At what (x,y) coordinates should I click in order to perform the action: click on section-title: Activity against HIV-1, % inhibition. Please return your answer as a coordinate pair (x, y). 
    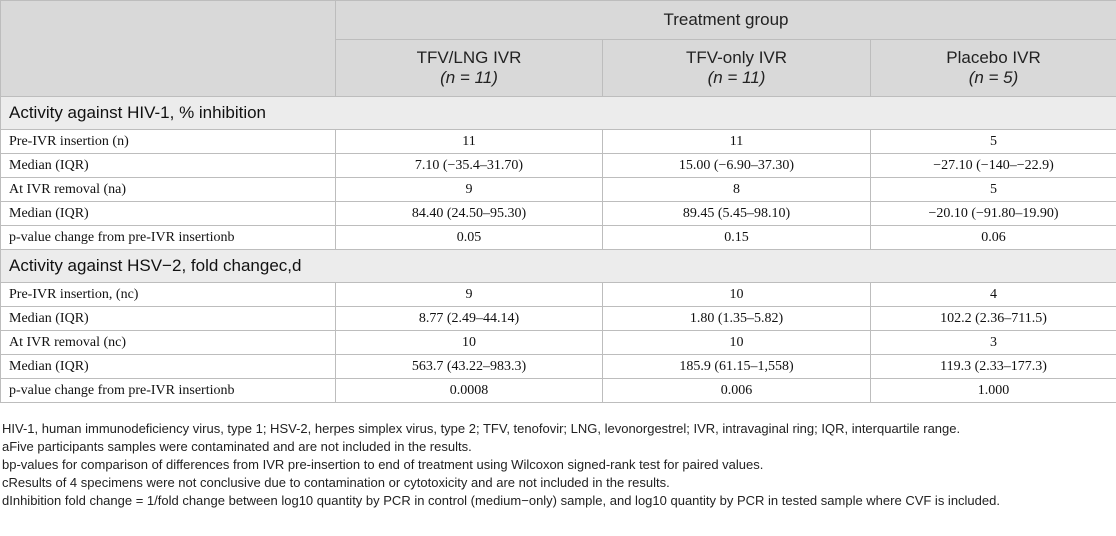
    Looking at the image, I should click on (558, 113).